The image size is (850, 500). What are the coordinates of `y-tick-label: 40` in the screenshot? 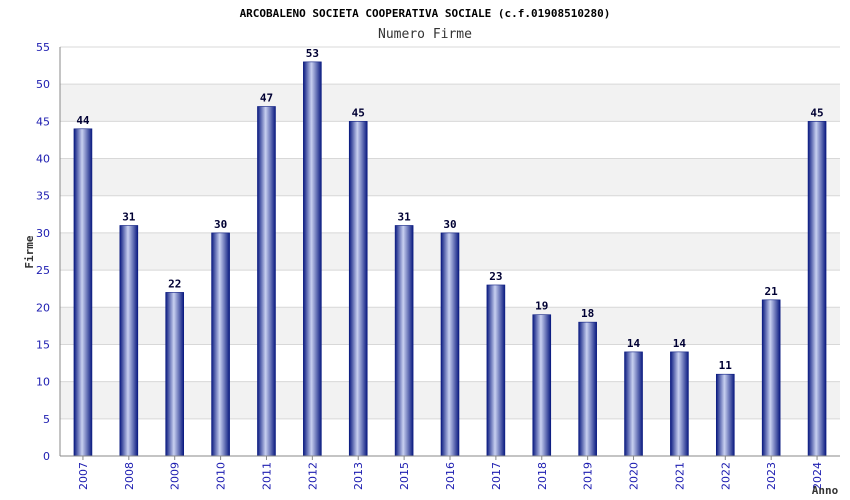 It's located at (43, 159).